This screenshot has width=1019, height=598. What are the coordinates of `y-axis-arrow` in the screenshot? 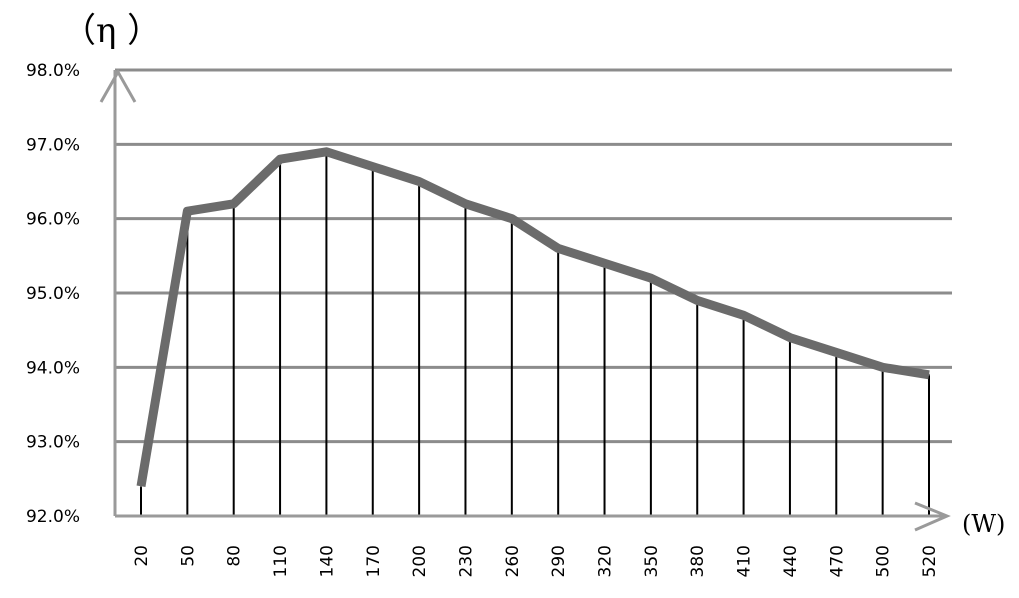 It's located at (118, 85).